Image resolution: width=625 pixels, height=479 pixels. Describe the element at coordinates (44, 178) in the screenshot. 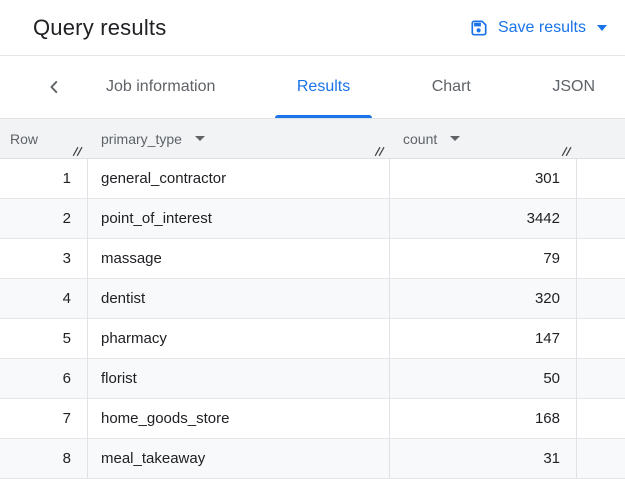

I see `cell-row-number: 1` at that location.